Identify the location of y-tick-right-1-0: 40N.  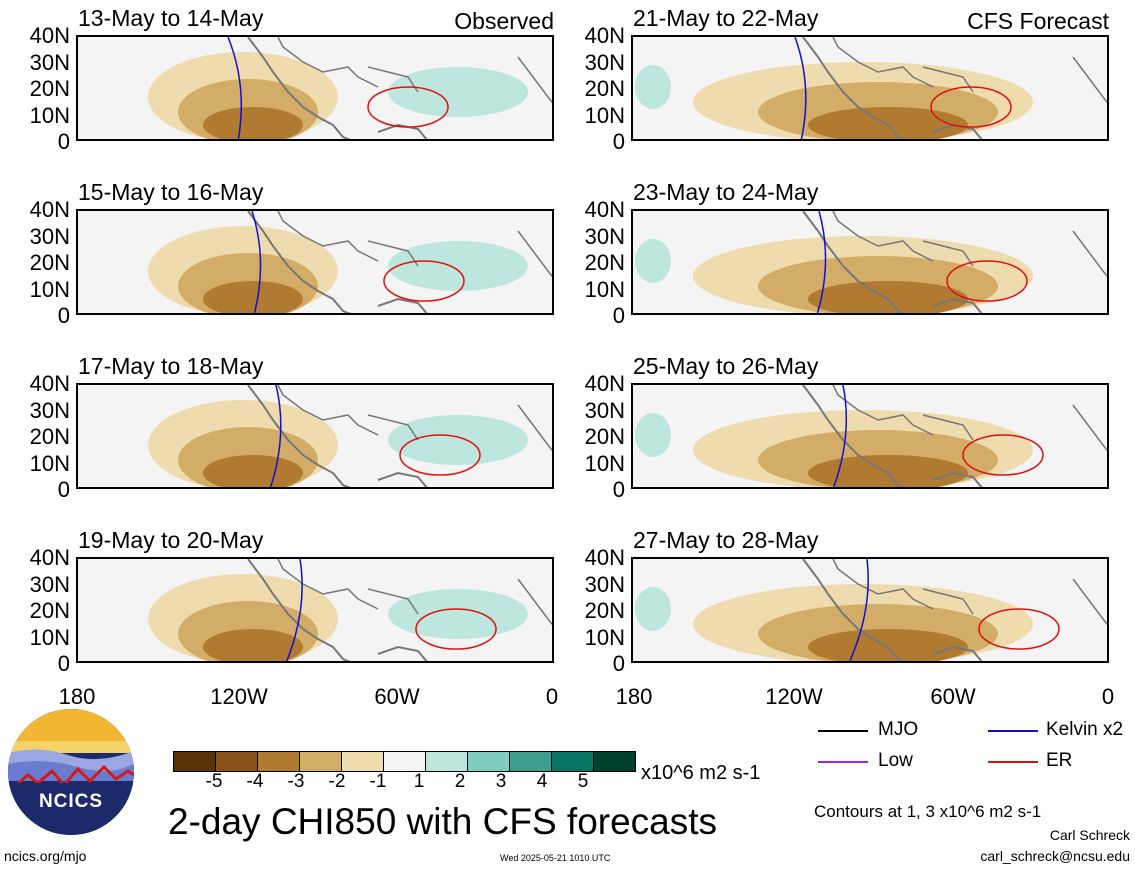
(604, 35).